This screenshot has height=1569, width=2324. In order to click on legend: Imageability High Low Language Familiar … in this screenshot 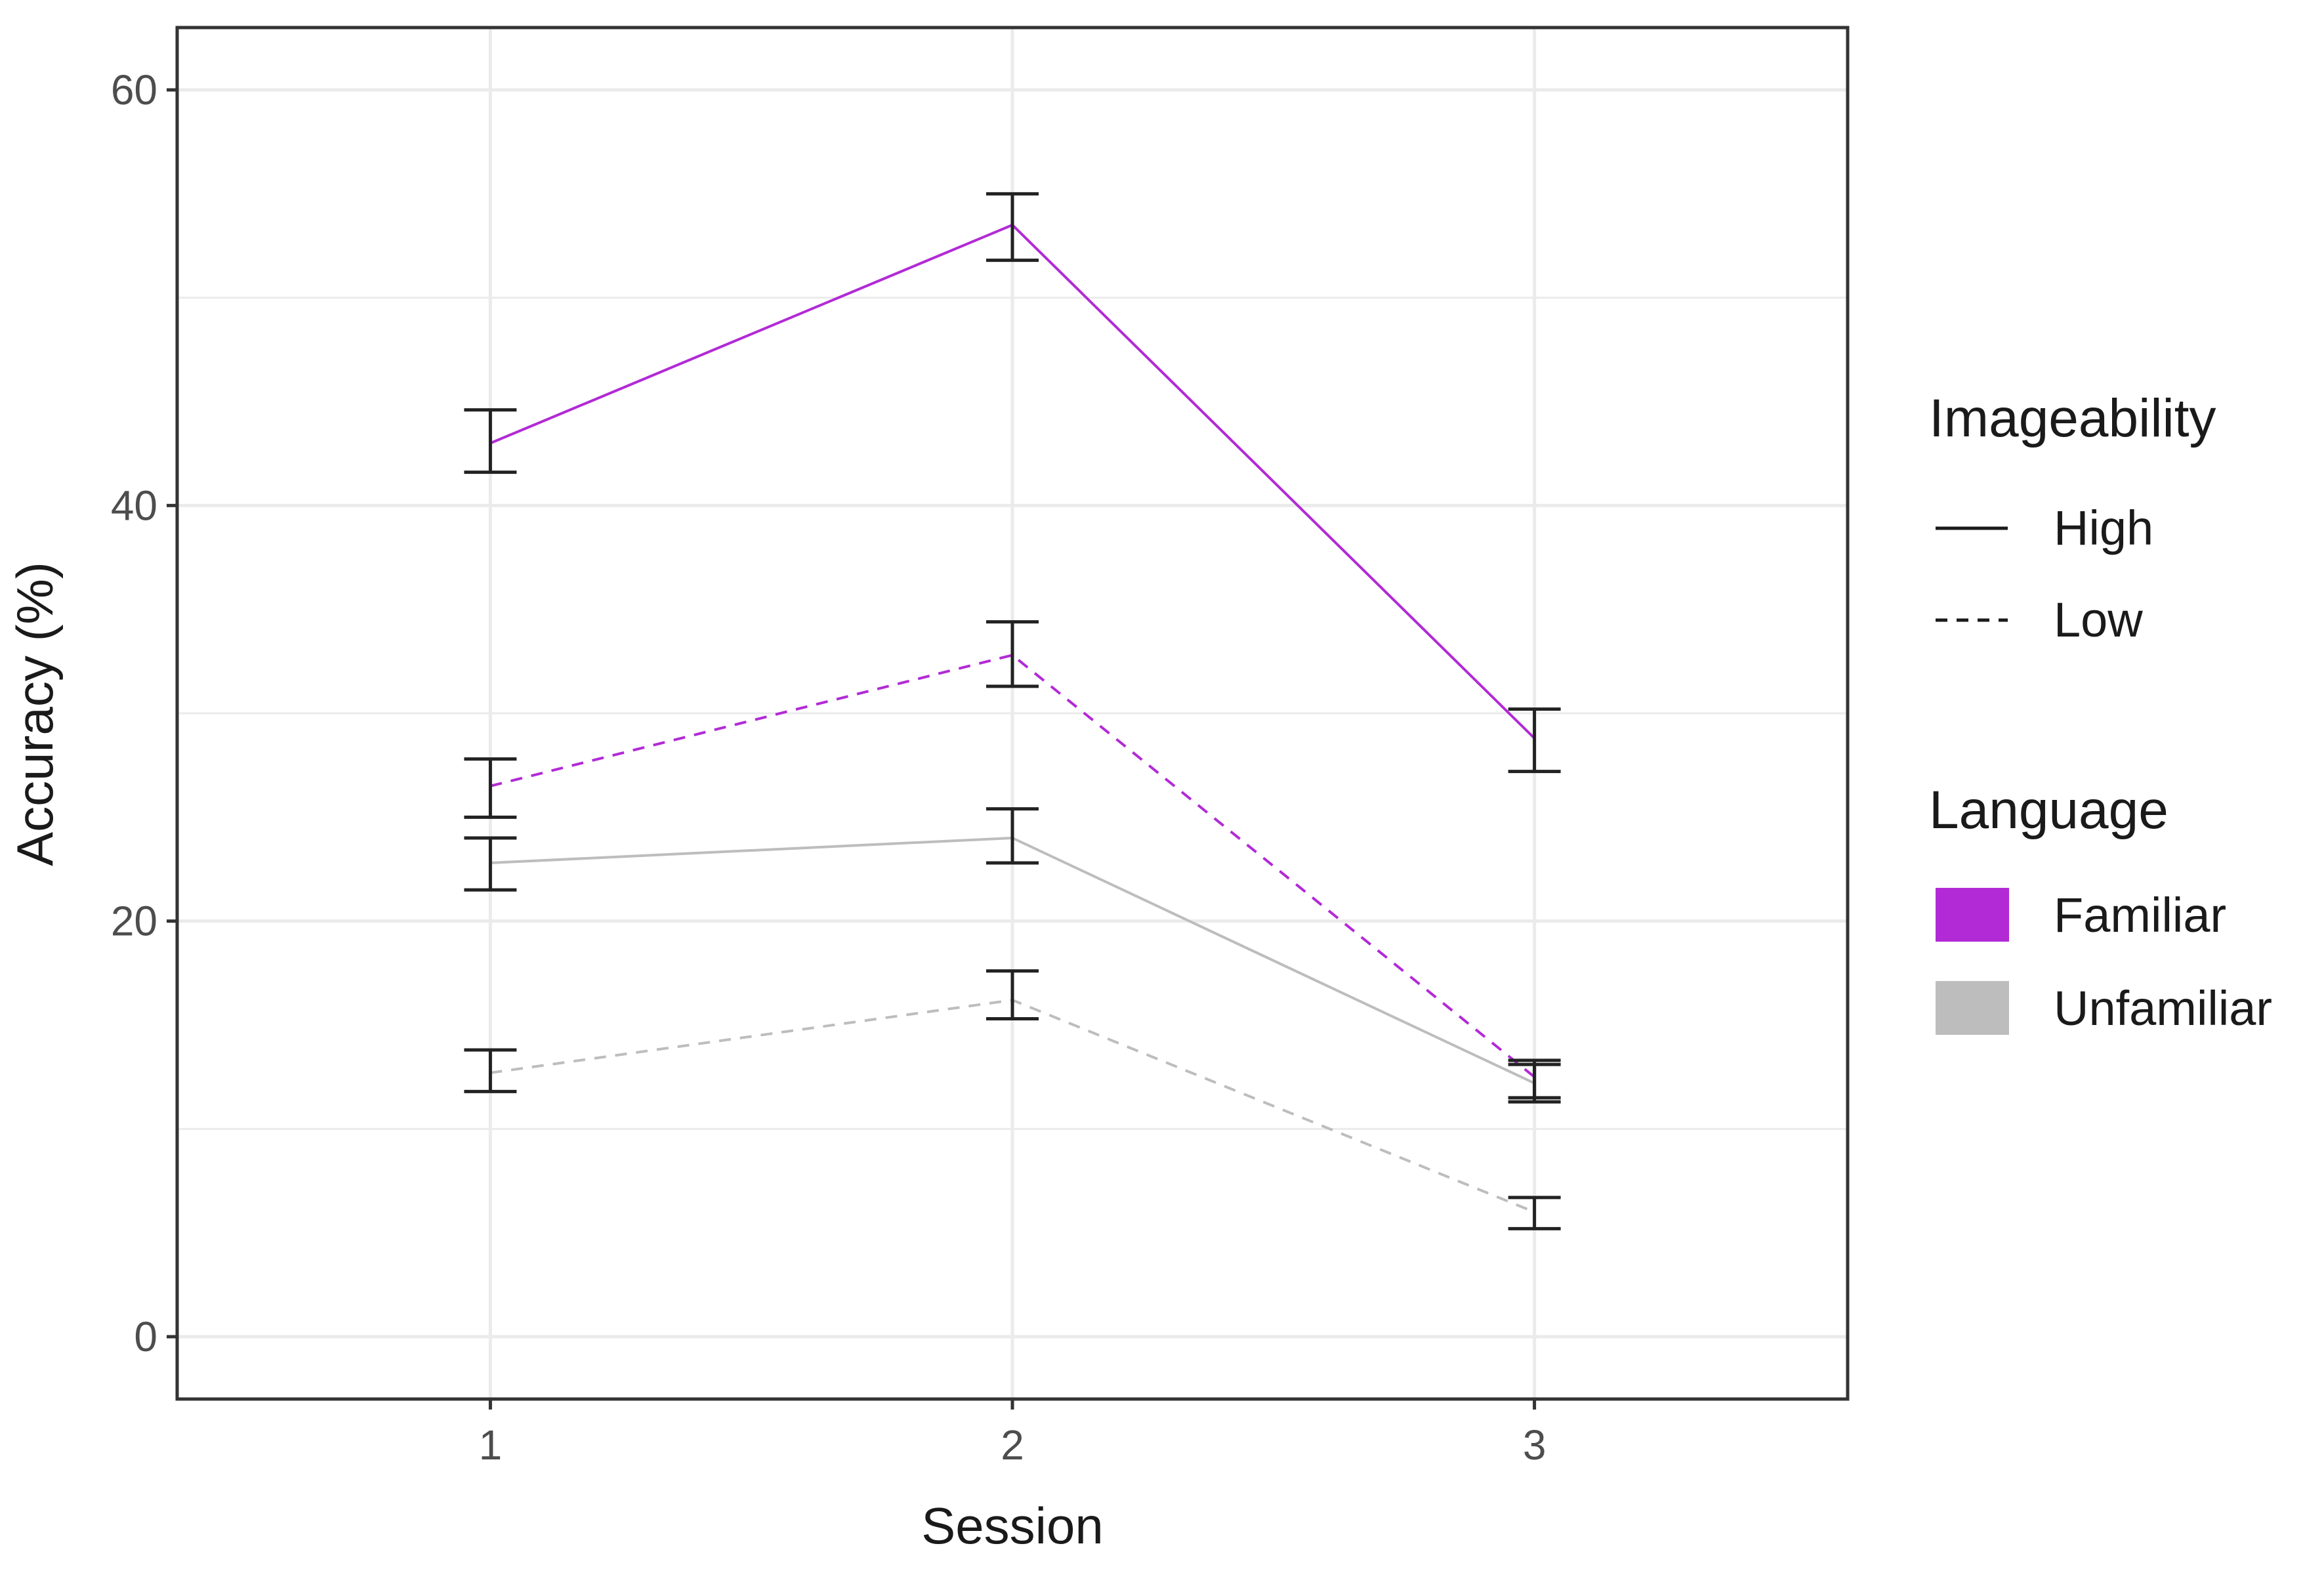, I will do `click(2100, 712)`.